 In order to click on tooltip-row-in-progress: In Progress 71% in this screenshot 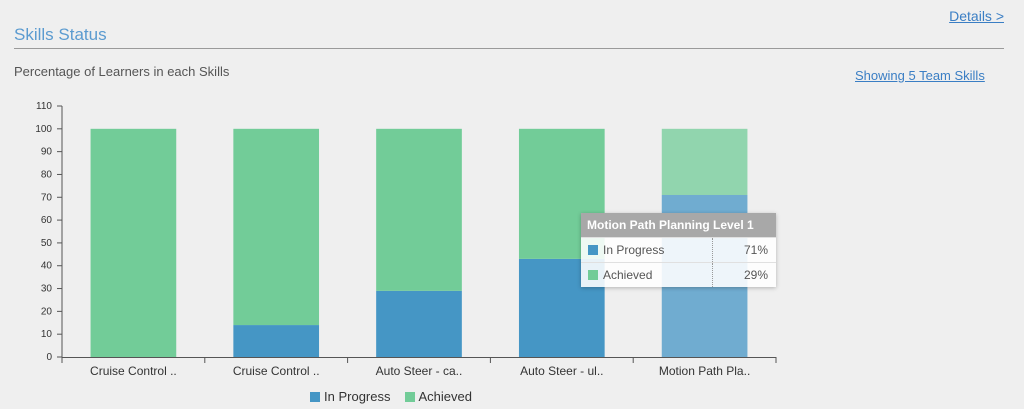, I will do `click(678, 249)`.